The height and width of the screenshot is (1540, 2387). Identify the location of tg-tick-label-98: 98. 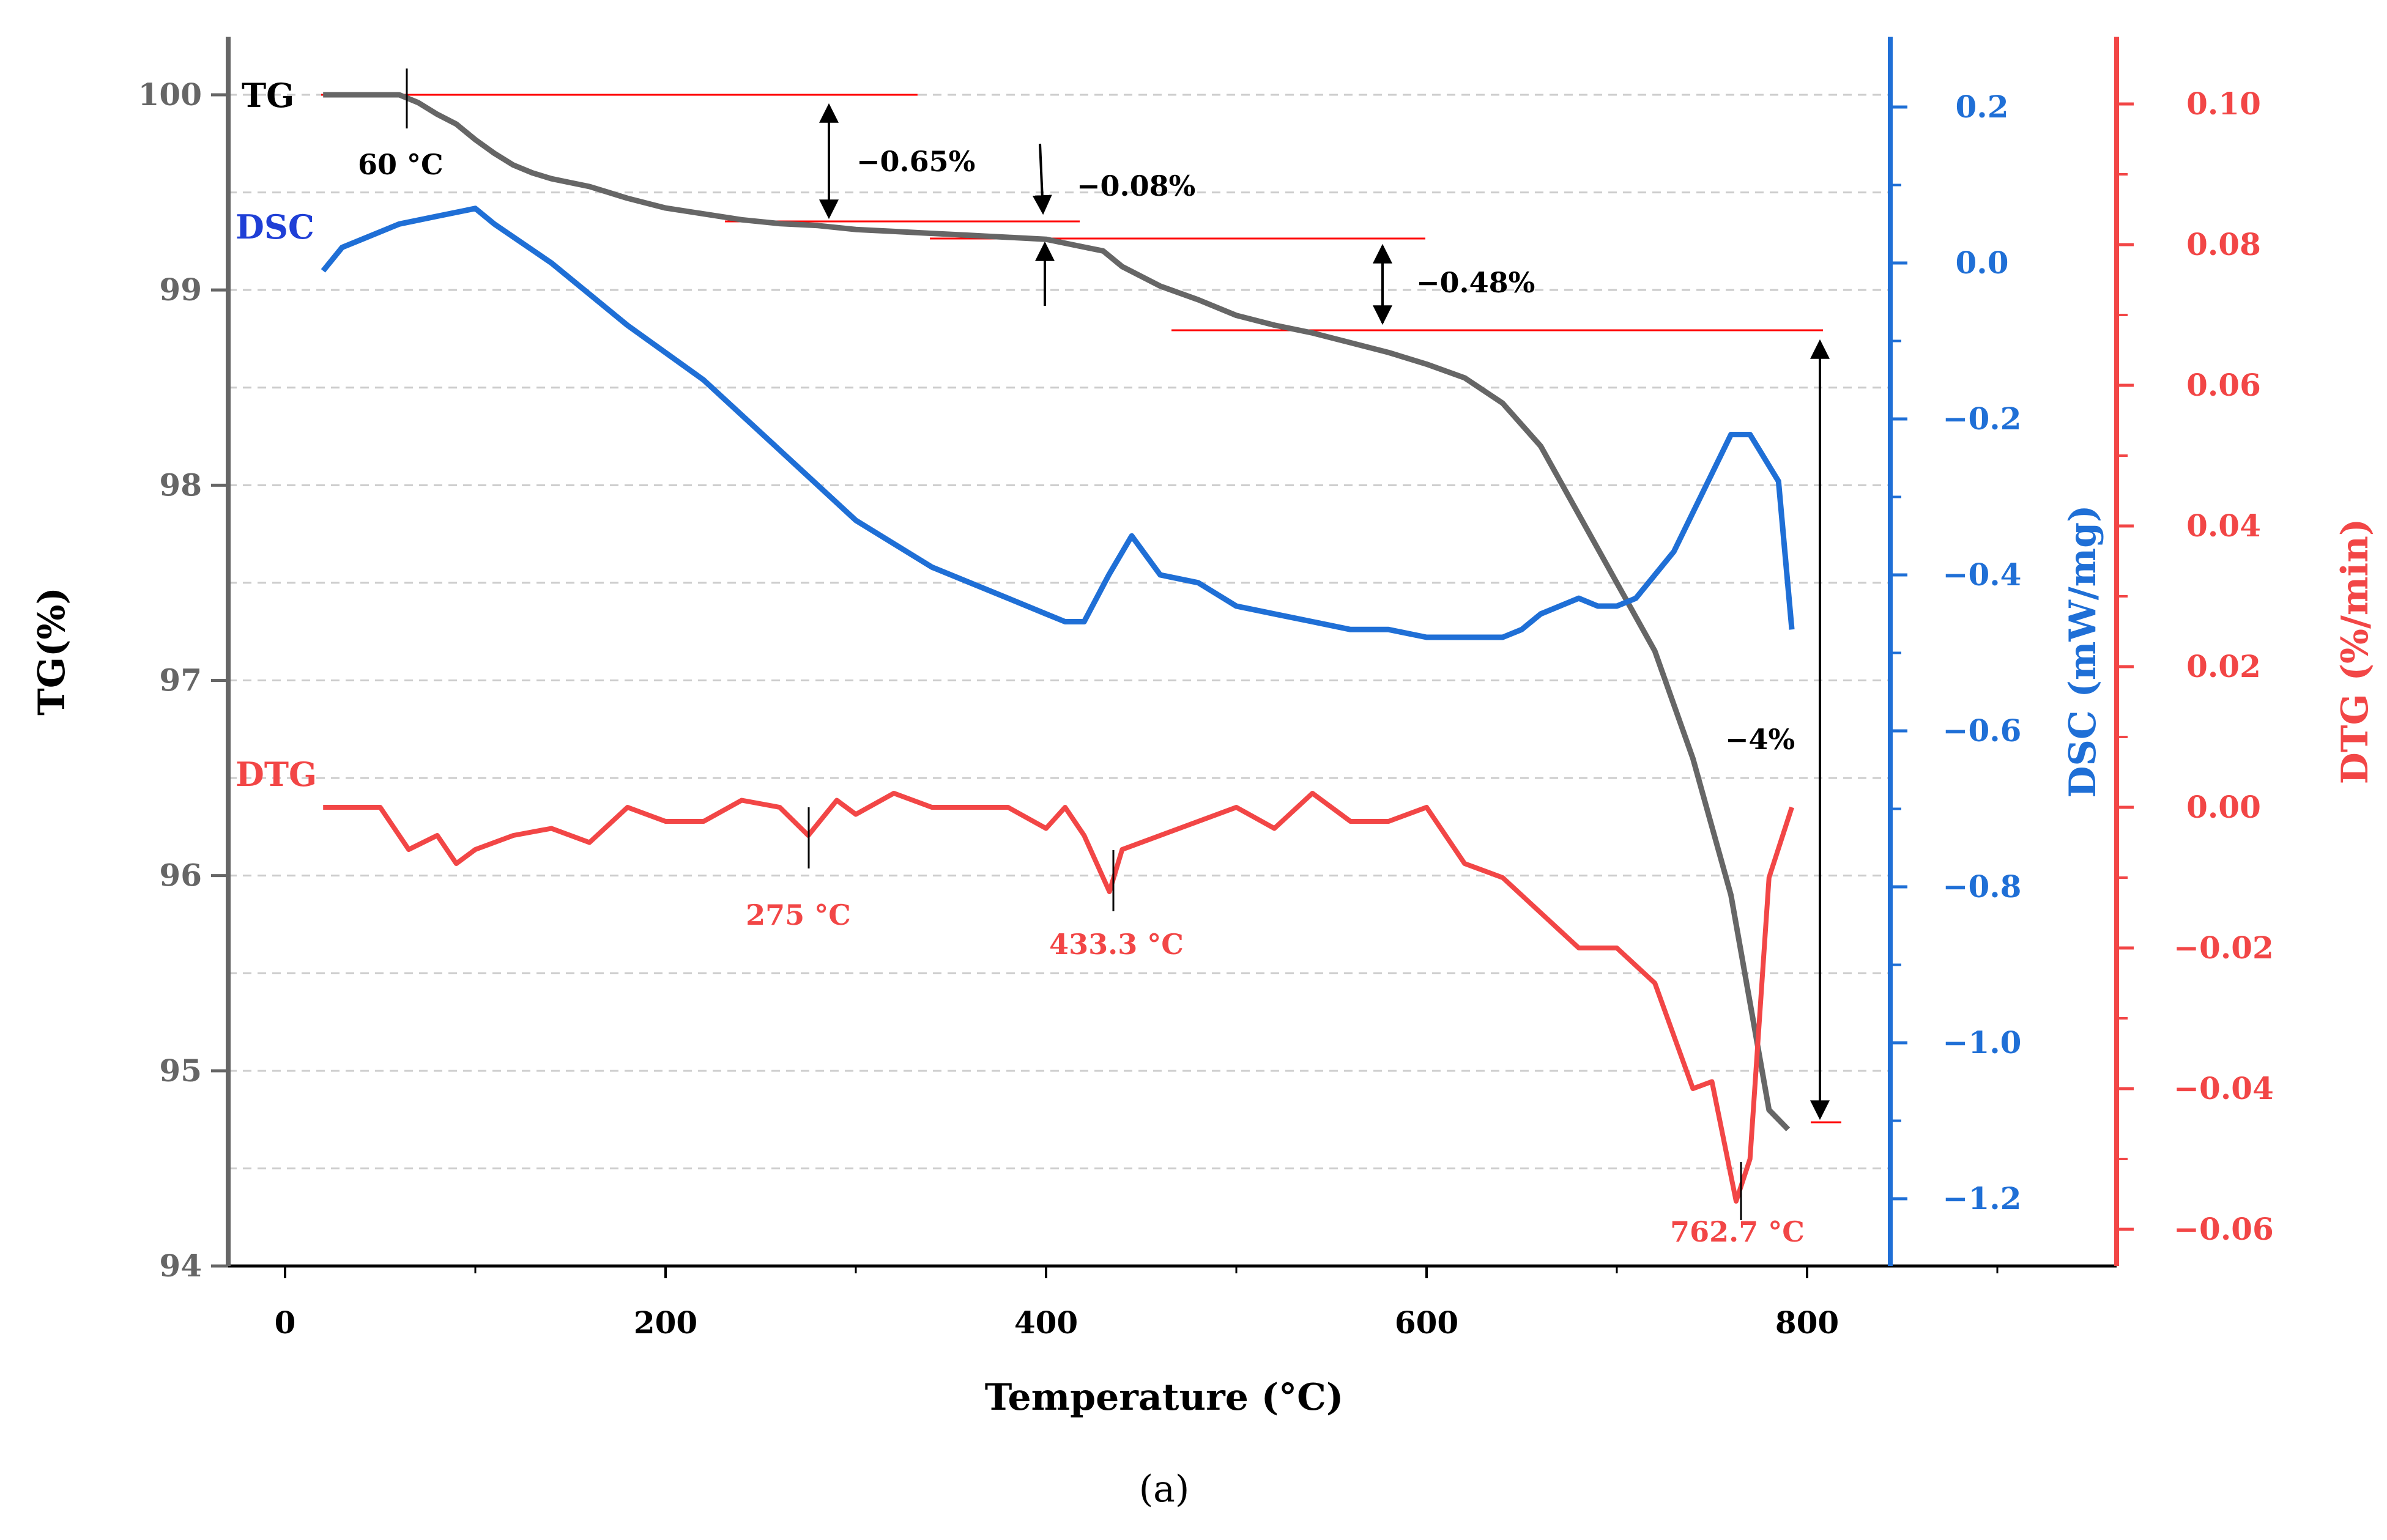
(180, 485).